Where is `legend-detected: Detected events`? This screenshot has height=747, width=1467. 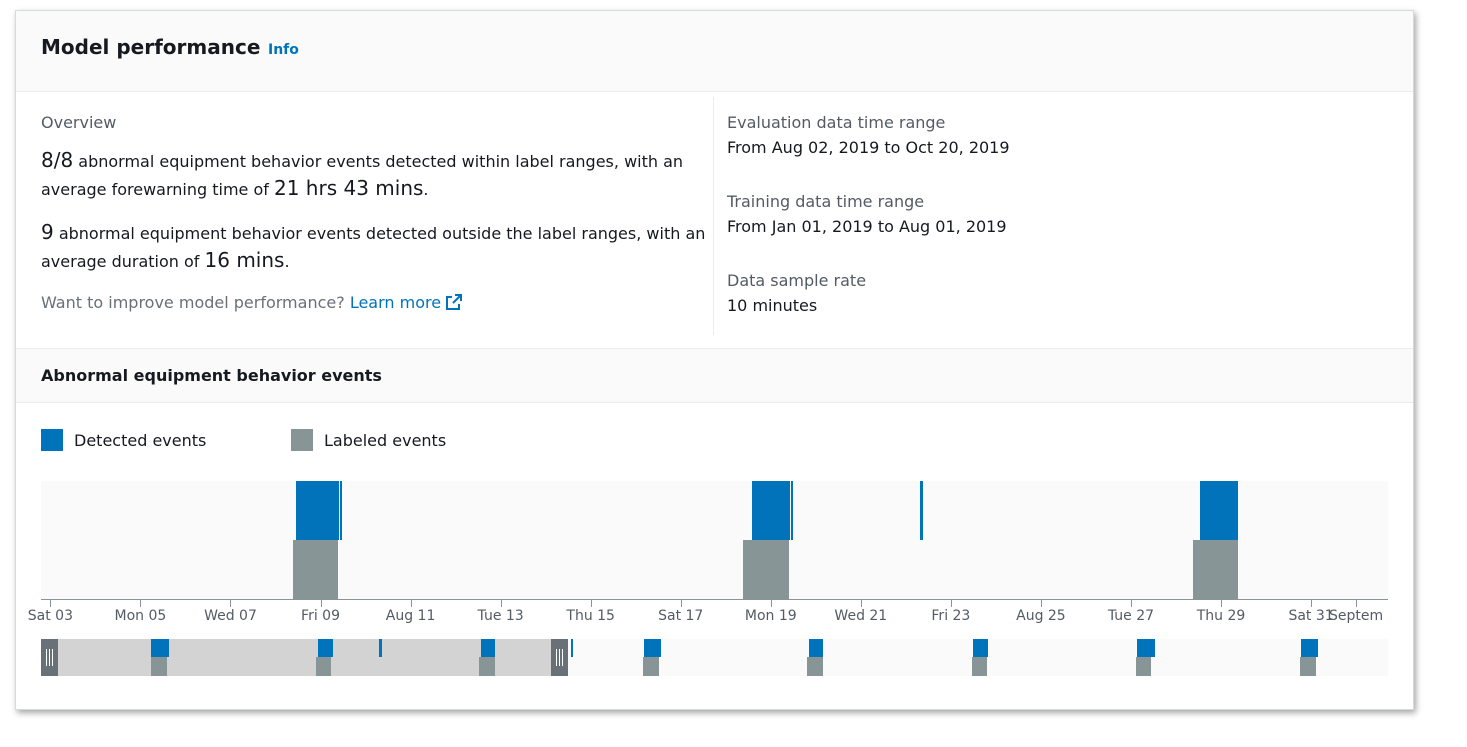 legend-detected: Detected events is located at coordinates (123, 440).